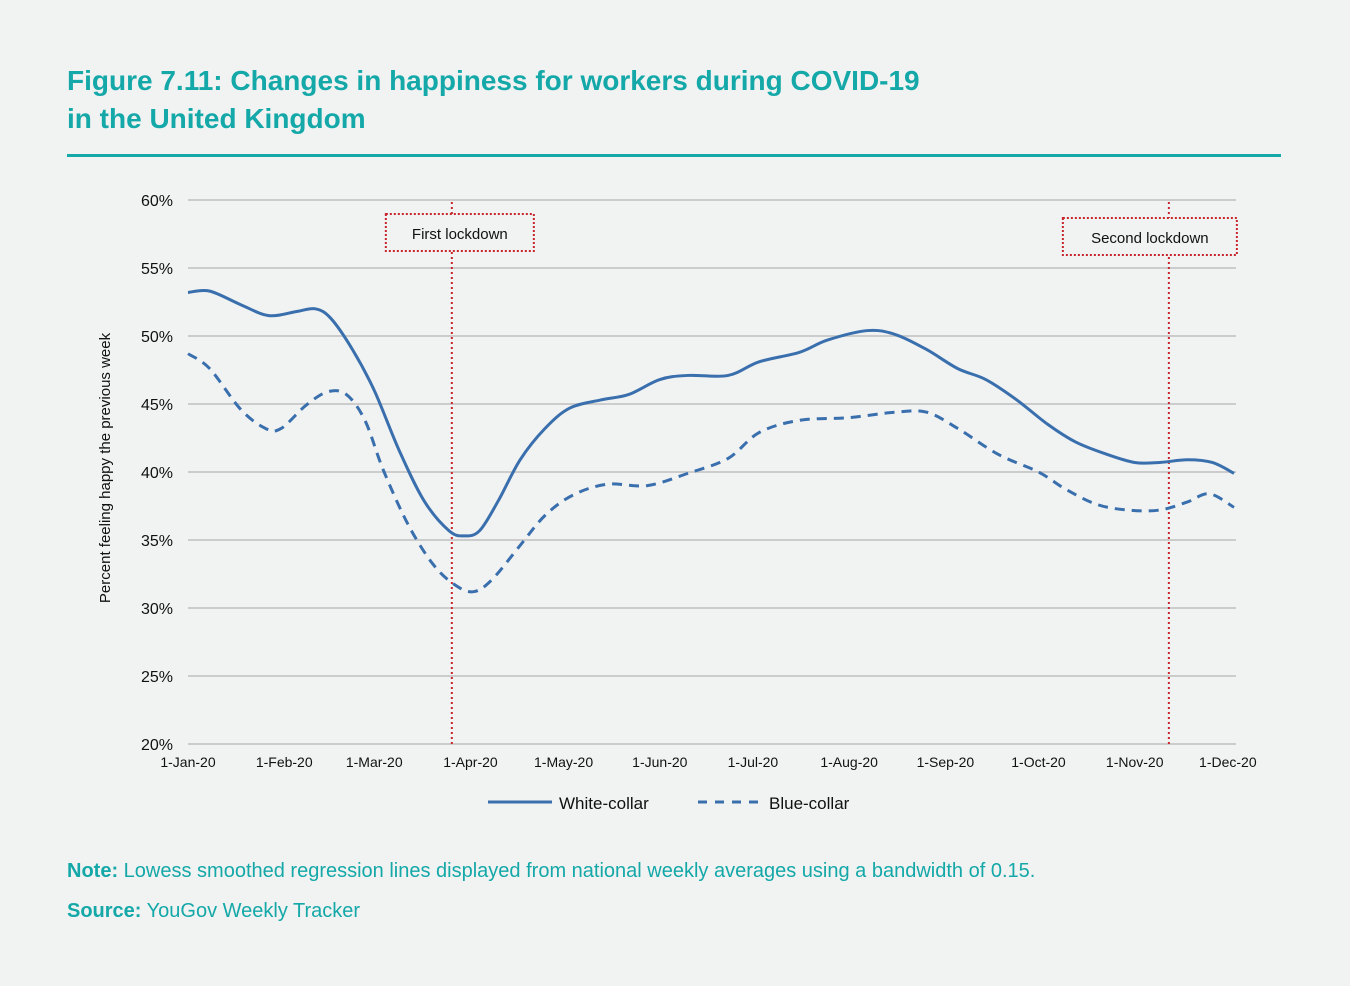 The height and width of the screenshot is (986, 1350). I want to click on y-tick-label: 20%, so click(157, 745).